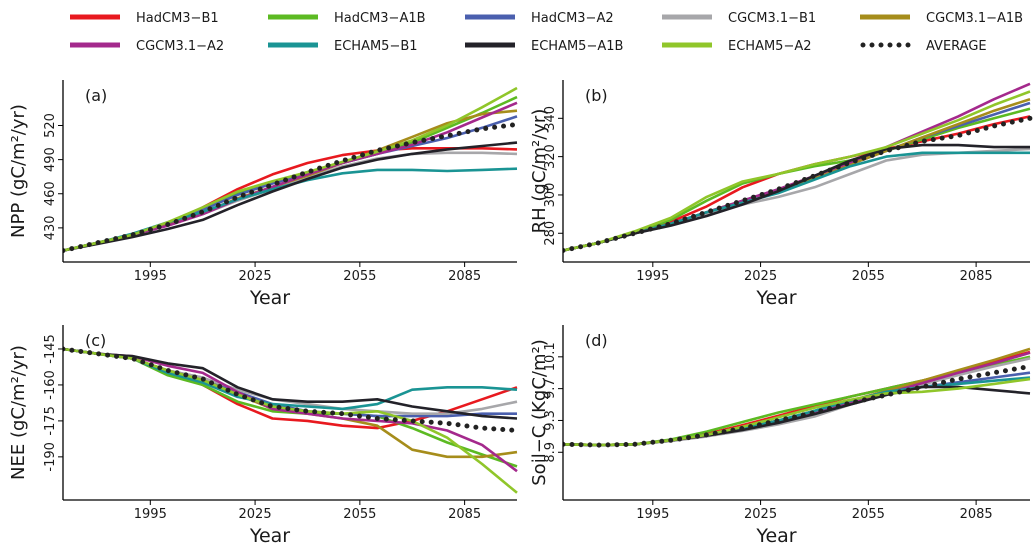 The height and width of the screenshot is (545, 1036). I want to click on y-axis-label: NEE (gC/m²/yr), so click(18, 412).